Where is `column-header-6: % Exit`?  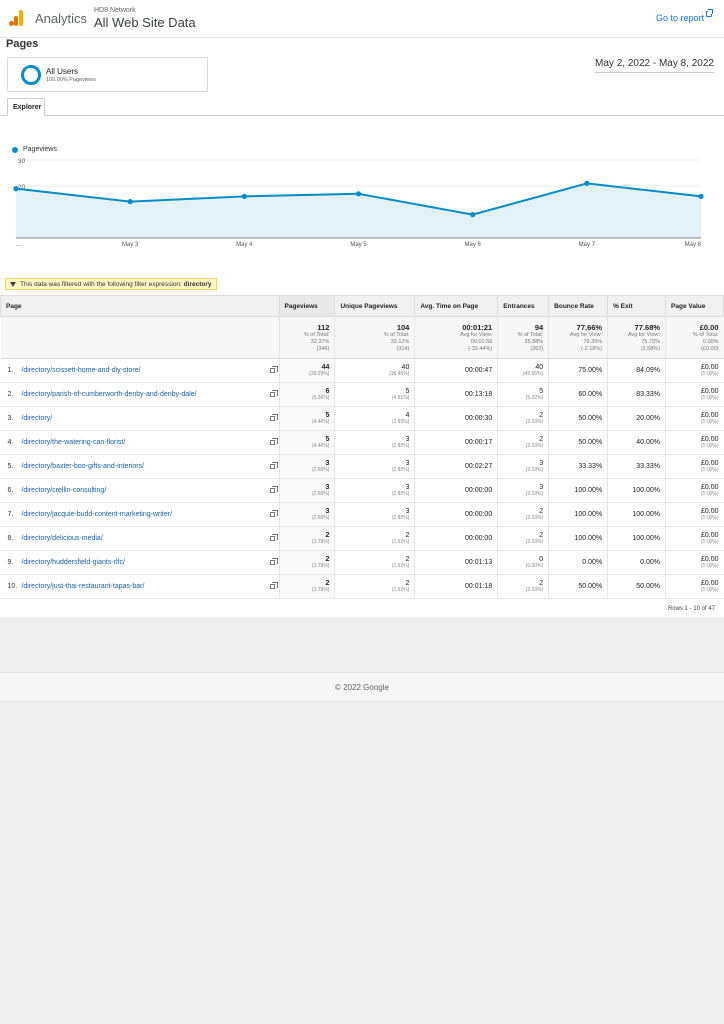
column-header-6: % Exit is located at coordinates (637, 306).